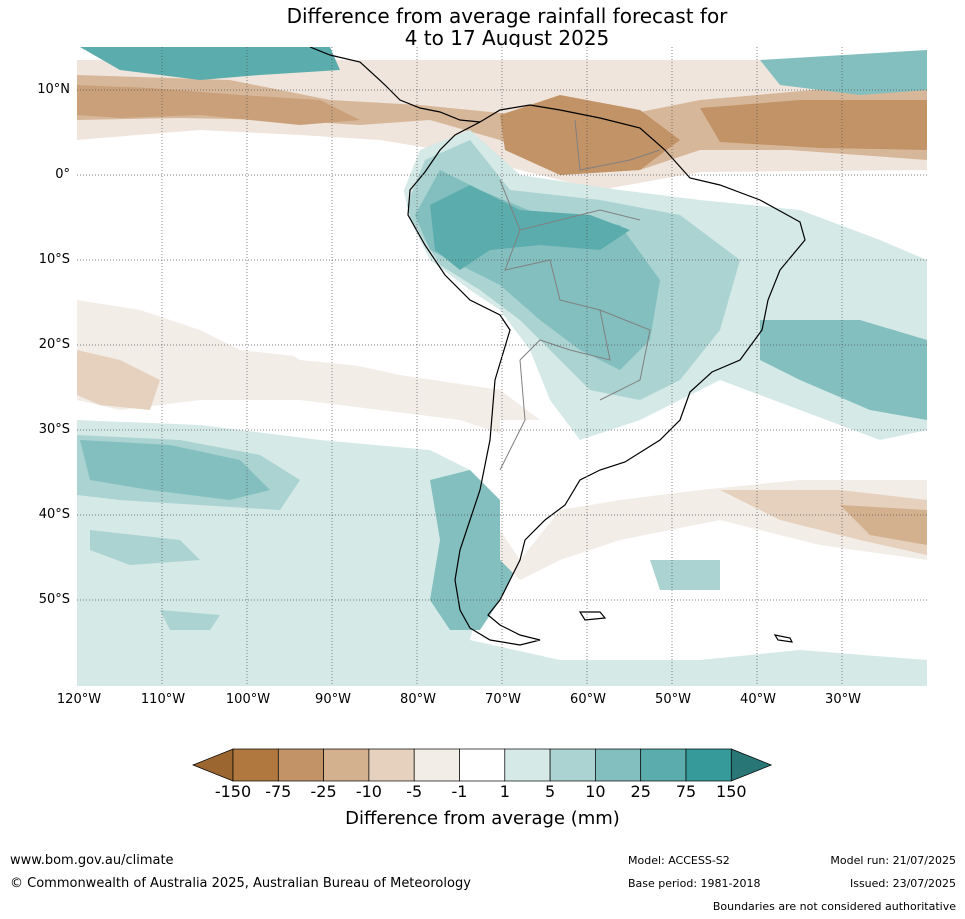 The width and height of the screenshot is (965, 919). Describe the element at coordinates (640, 791) in the screenshot. I see `colorbar-tick-label: 25` at that location.